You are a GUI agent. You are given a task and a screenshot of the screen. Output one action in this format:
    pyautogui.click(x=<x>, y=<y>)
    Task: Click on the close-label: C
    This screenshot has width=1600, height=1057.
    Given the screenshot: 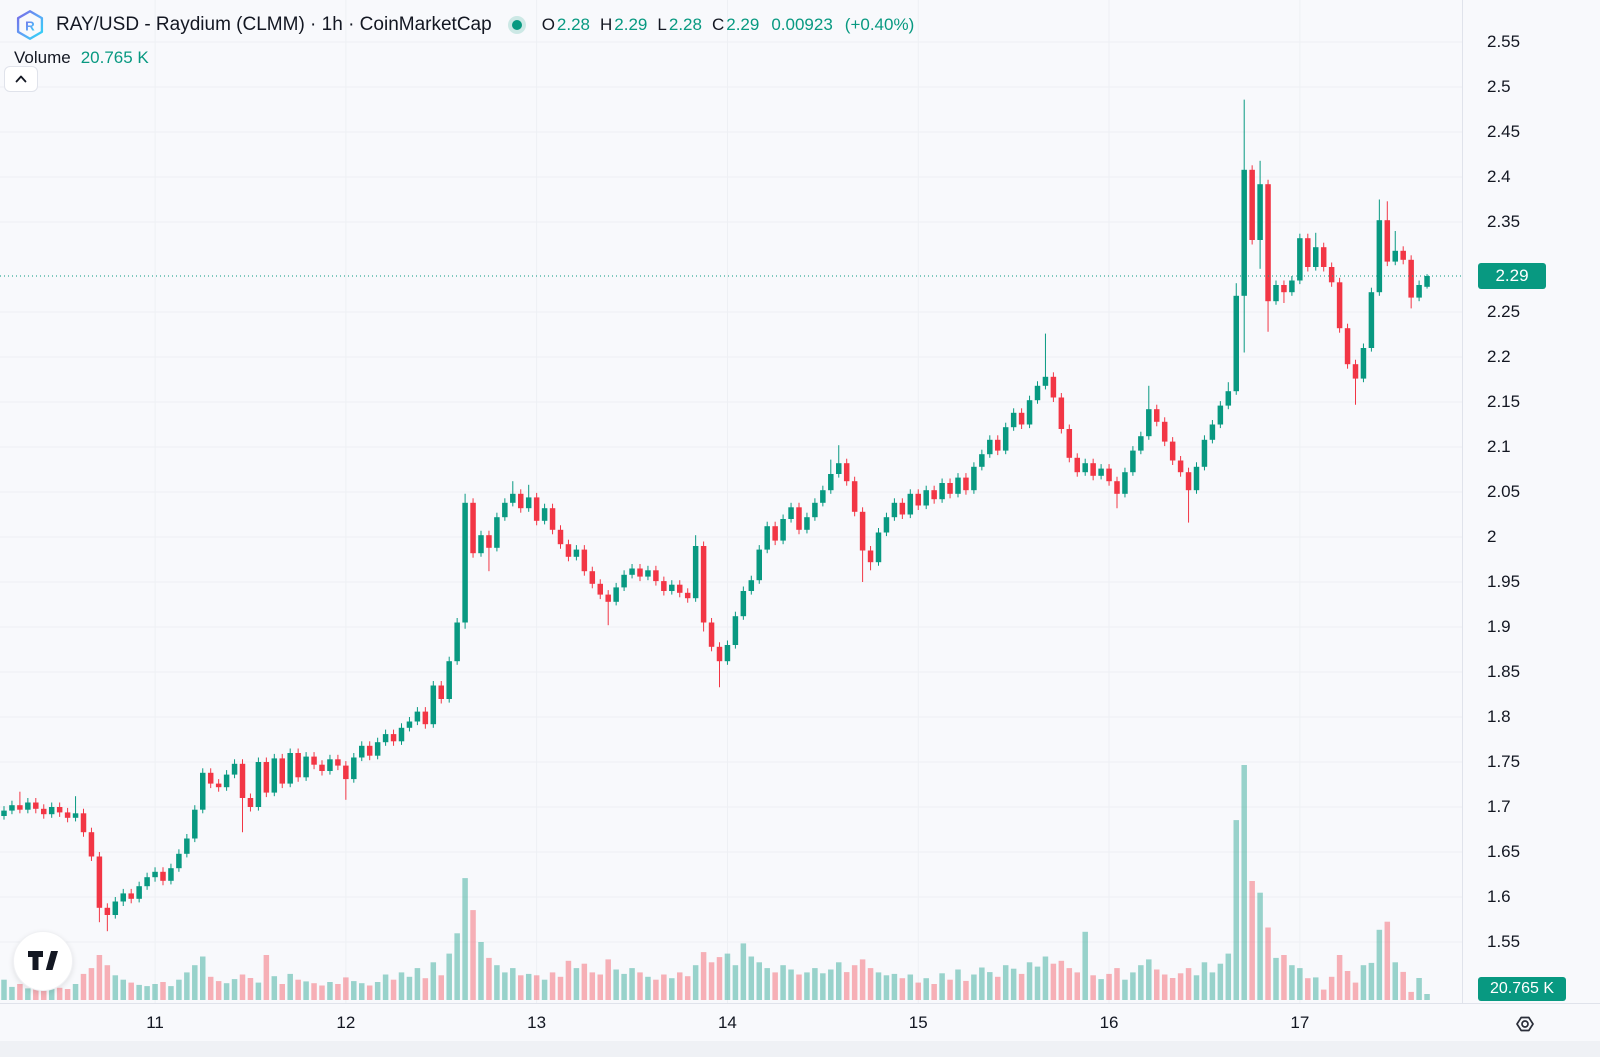 What is the action you would take?
    pyautogui.click(x=718, y=24)
    